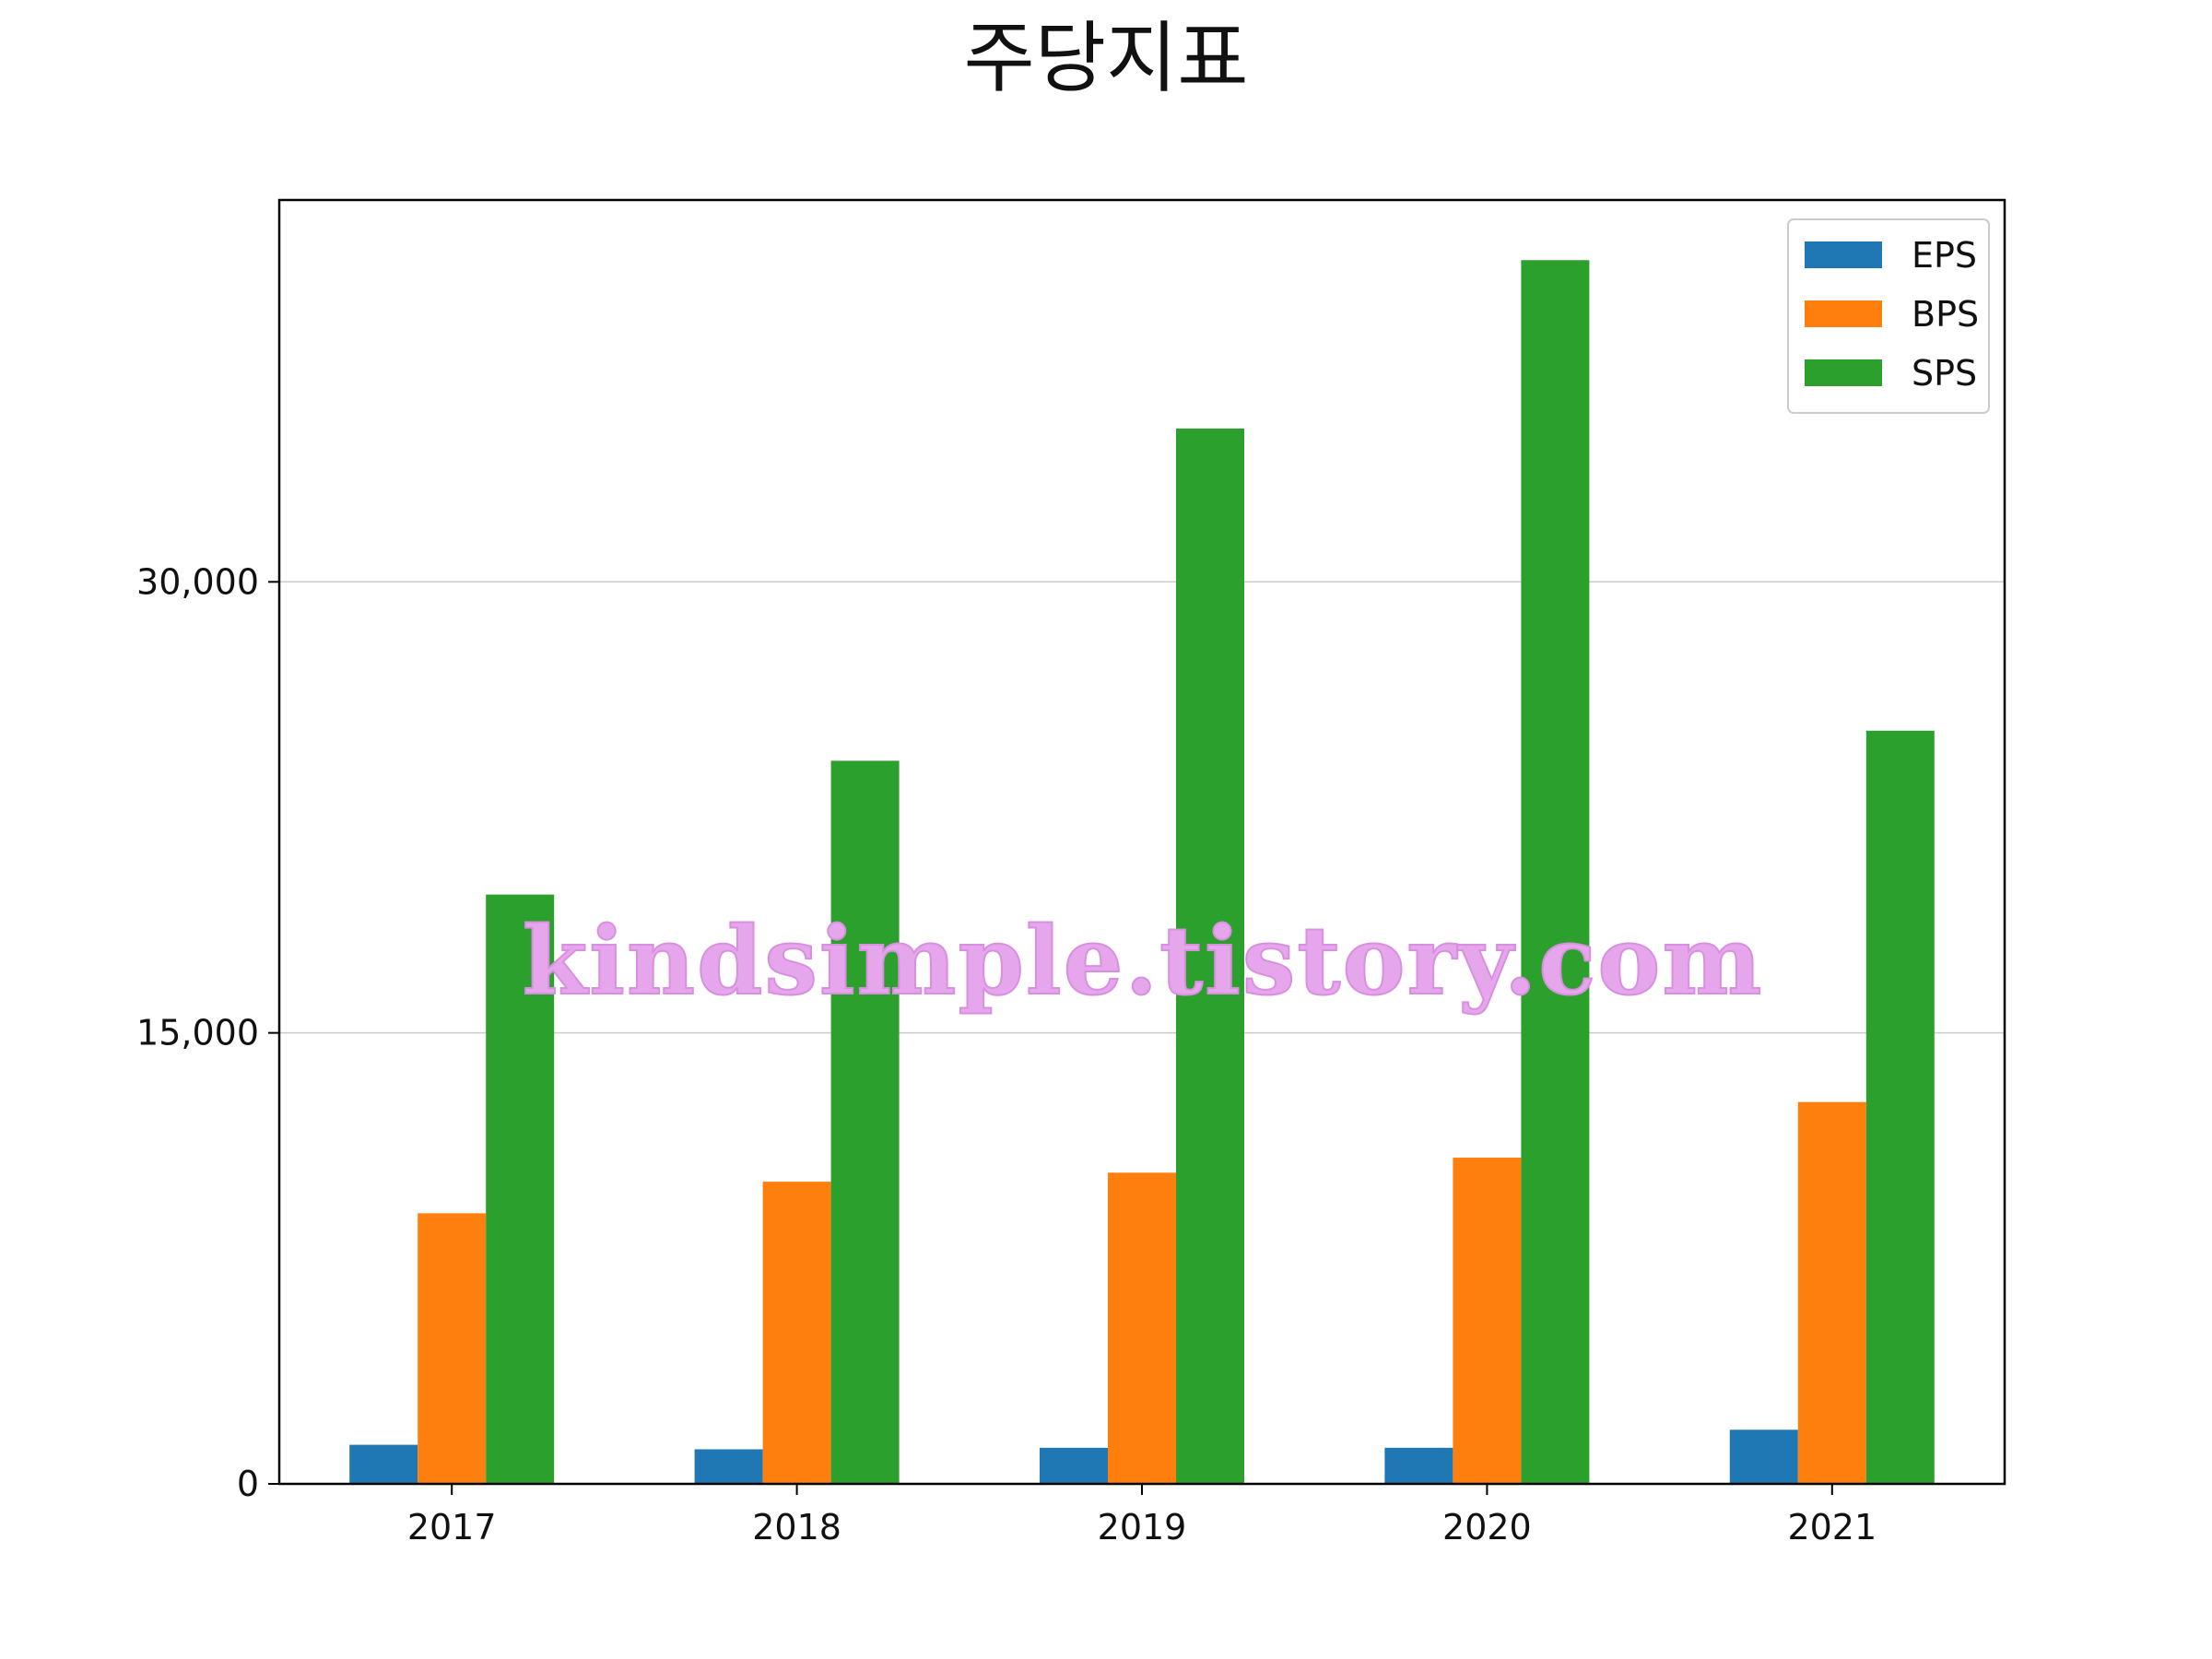 Image resolution: width=2212 pixels, height=1659 pixels. I want to click on bar-bps-2018, so click(796, 1333).